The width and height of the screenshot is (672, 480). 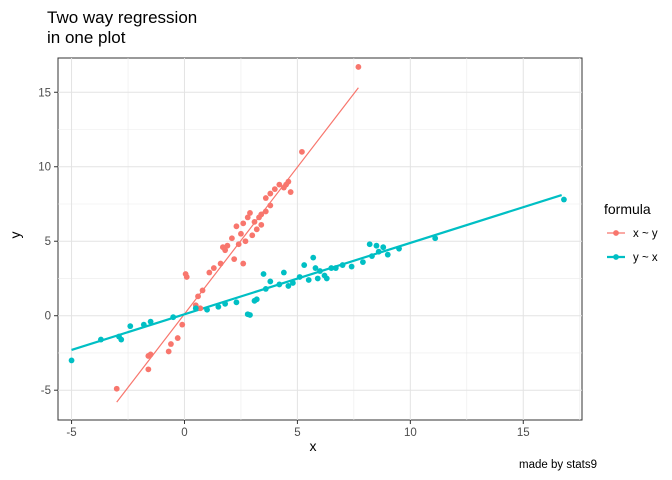 I want to click on chart-title-line-1: Two way regression, so click(x=122, y=17).